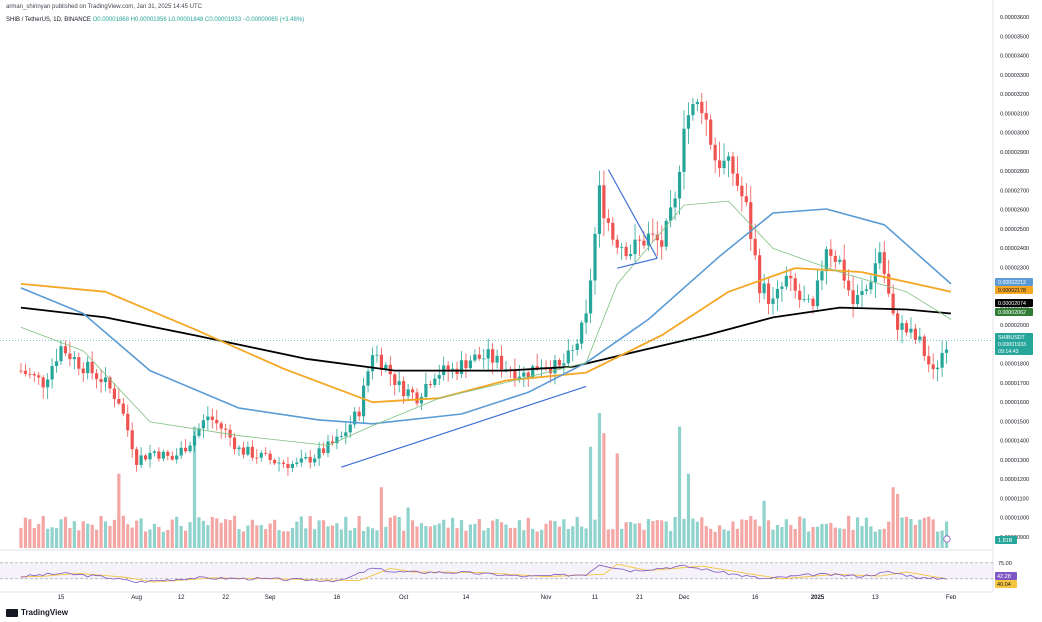  Describe the element at coordinates (546, 598) in the screenshot. I see `x-tick-label: Nov` at that location.